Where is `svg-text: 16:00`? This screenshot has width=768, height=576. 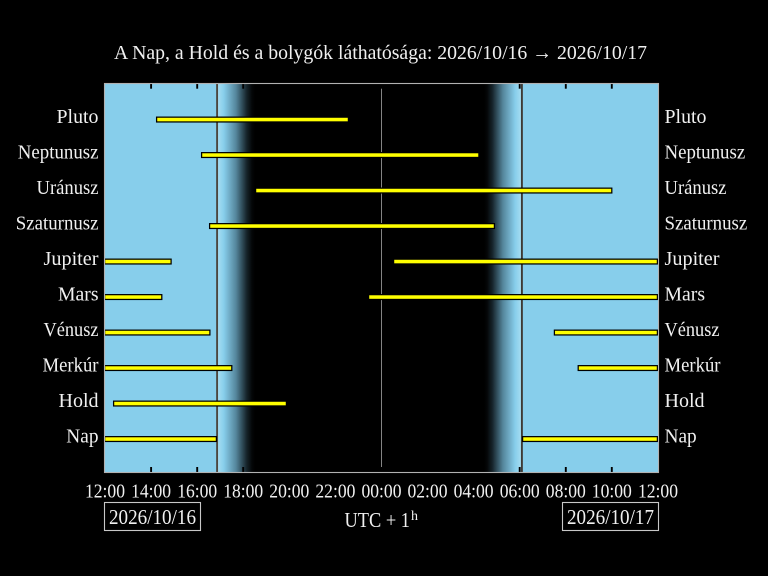 svg-text: 16:00 is located at coordinates (197, 491).